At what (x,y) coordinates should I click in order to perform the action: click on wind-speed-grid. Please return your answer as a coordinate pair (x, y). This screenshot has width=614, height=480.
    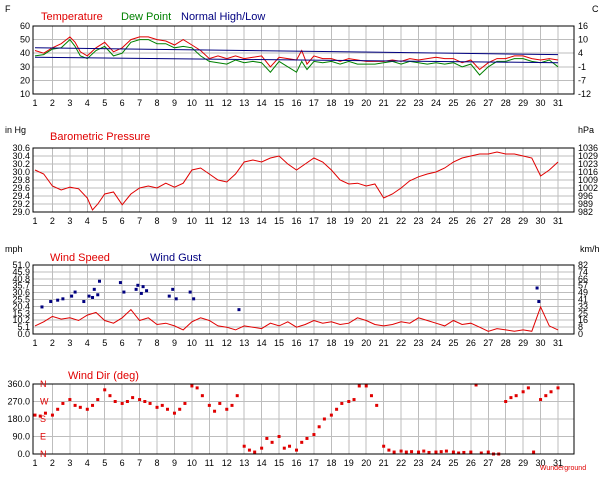
    Looking at the image, I should click on (303, 299).